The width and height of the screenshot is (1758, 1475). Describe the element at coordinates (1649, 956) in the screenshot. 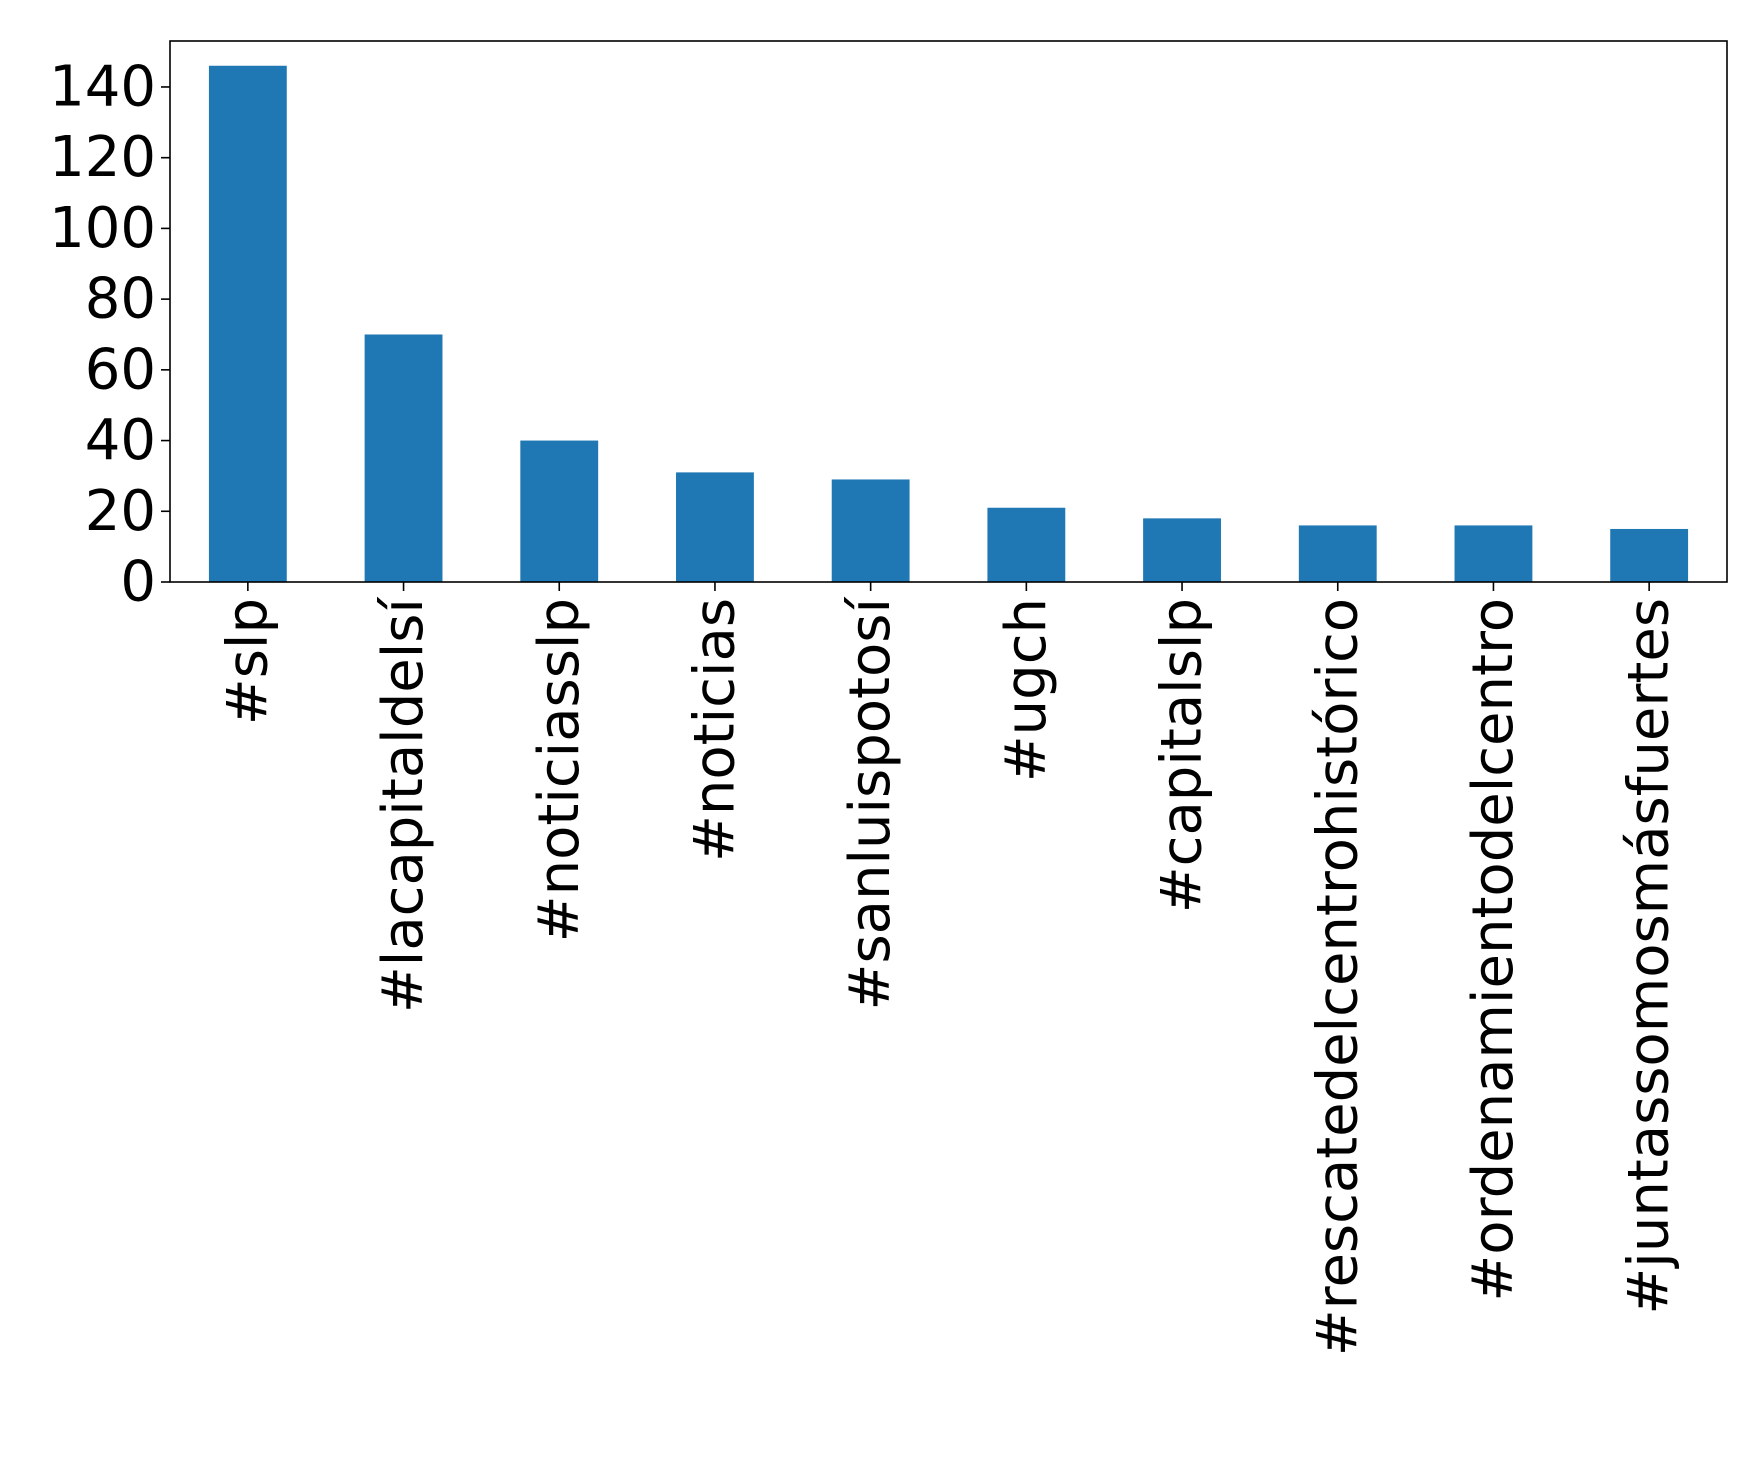

I see `x-tick-label-9: #juntassomosmásfuertes` at that location.